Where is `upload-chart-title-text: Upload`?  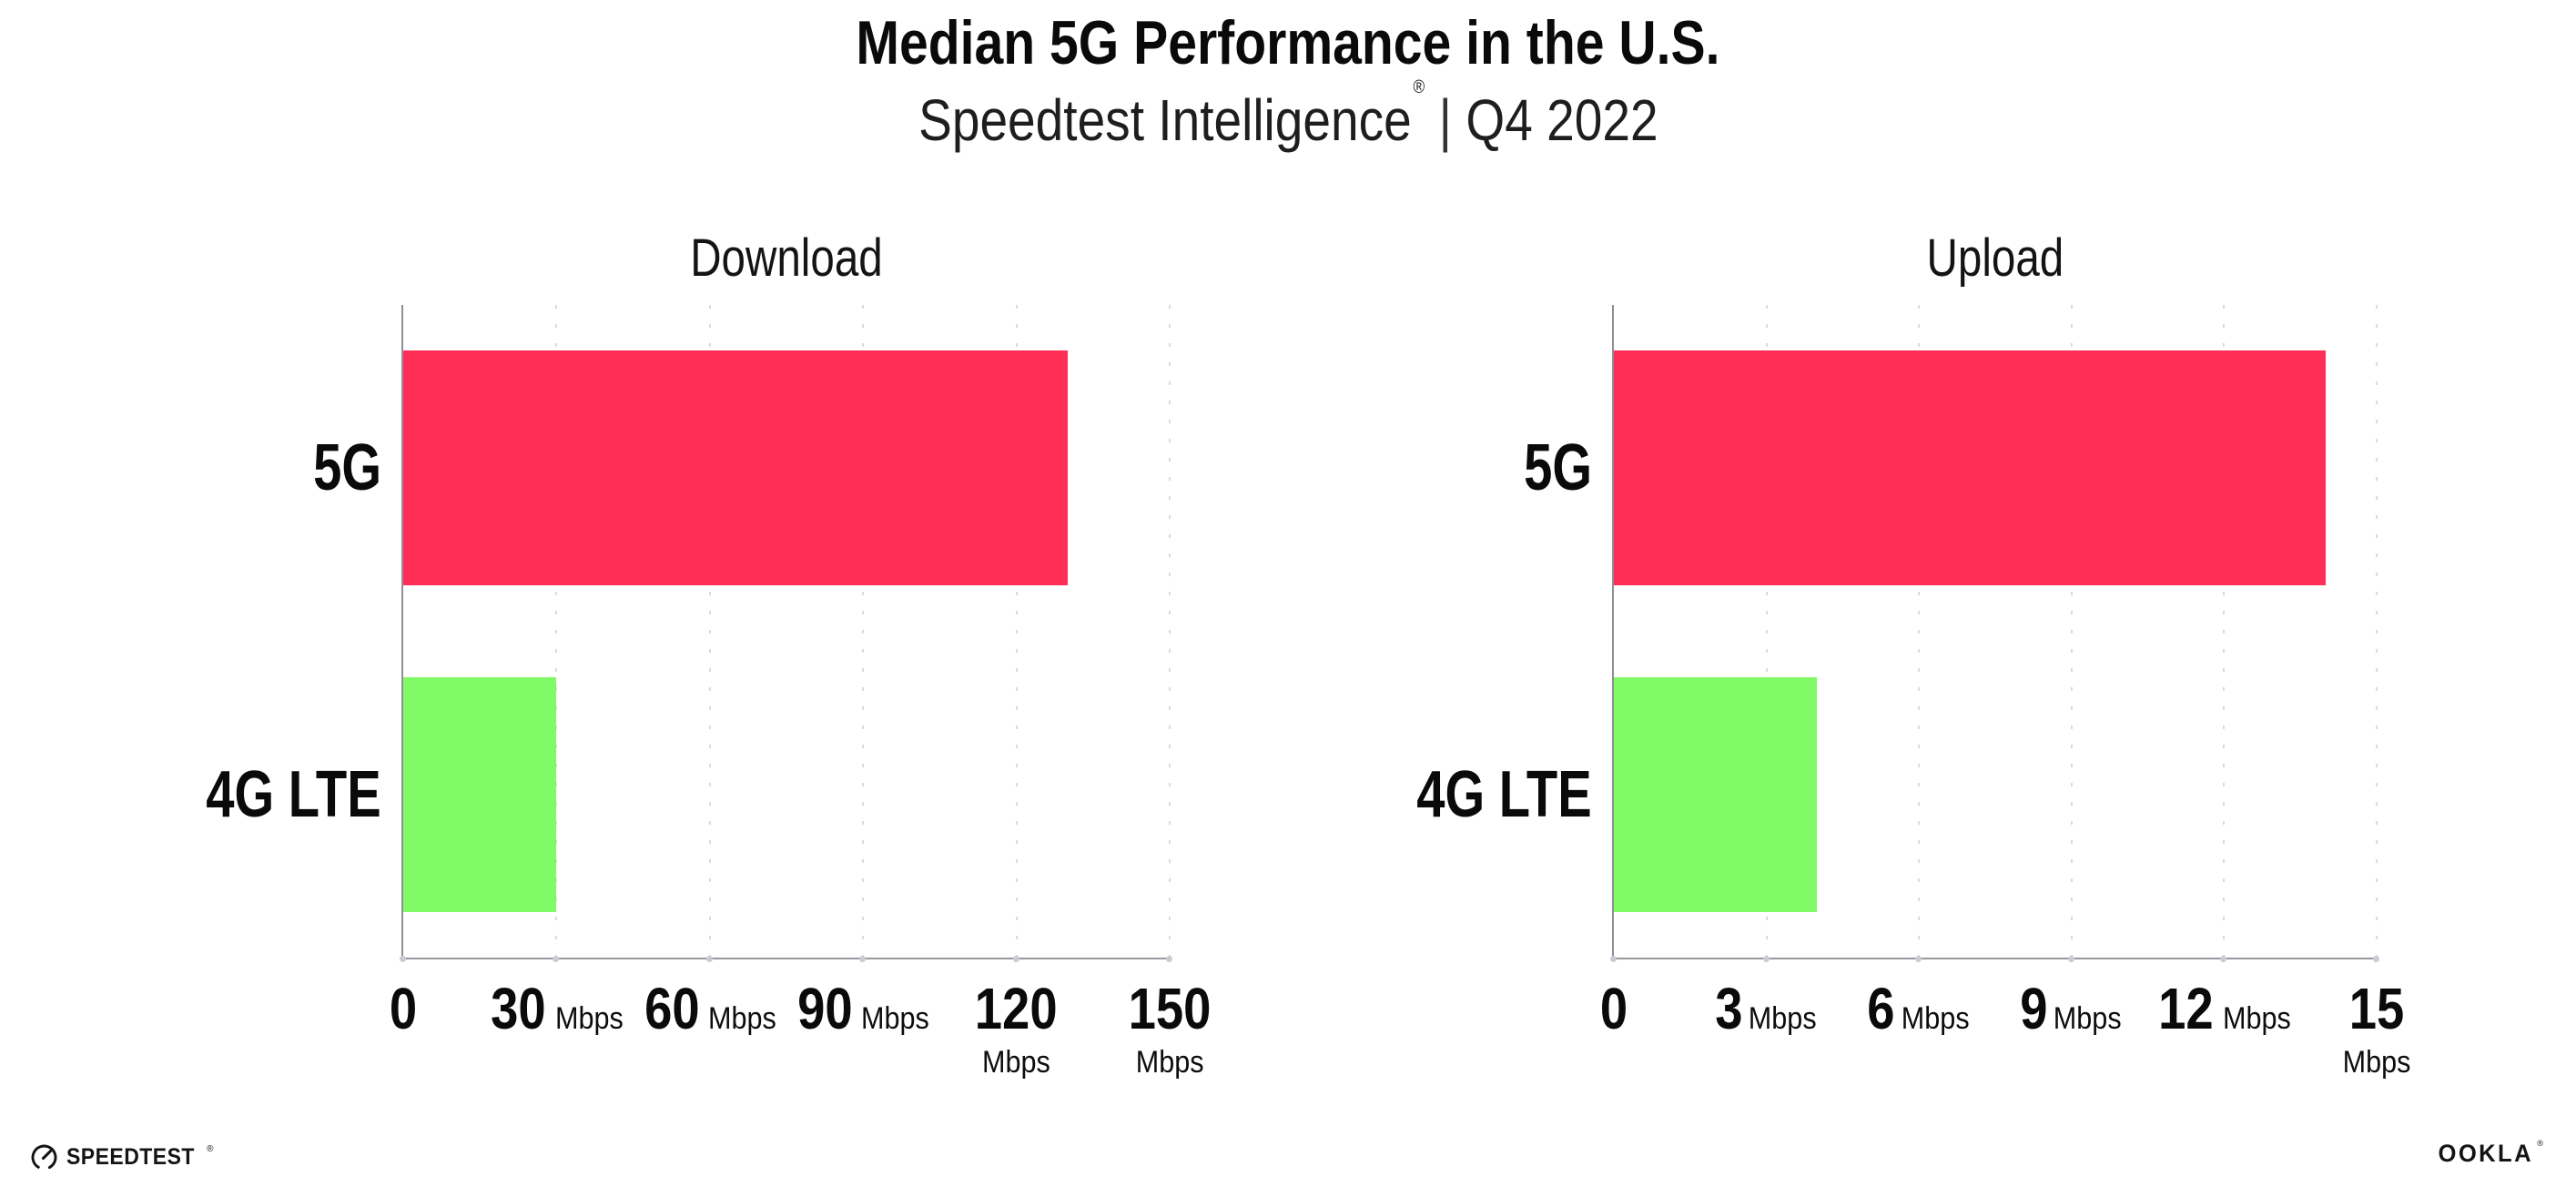 upload-chart-title-text: Upload is located at coordinates (1995, 258).